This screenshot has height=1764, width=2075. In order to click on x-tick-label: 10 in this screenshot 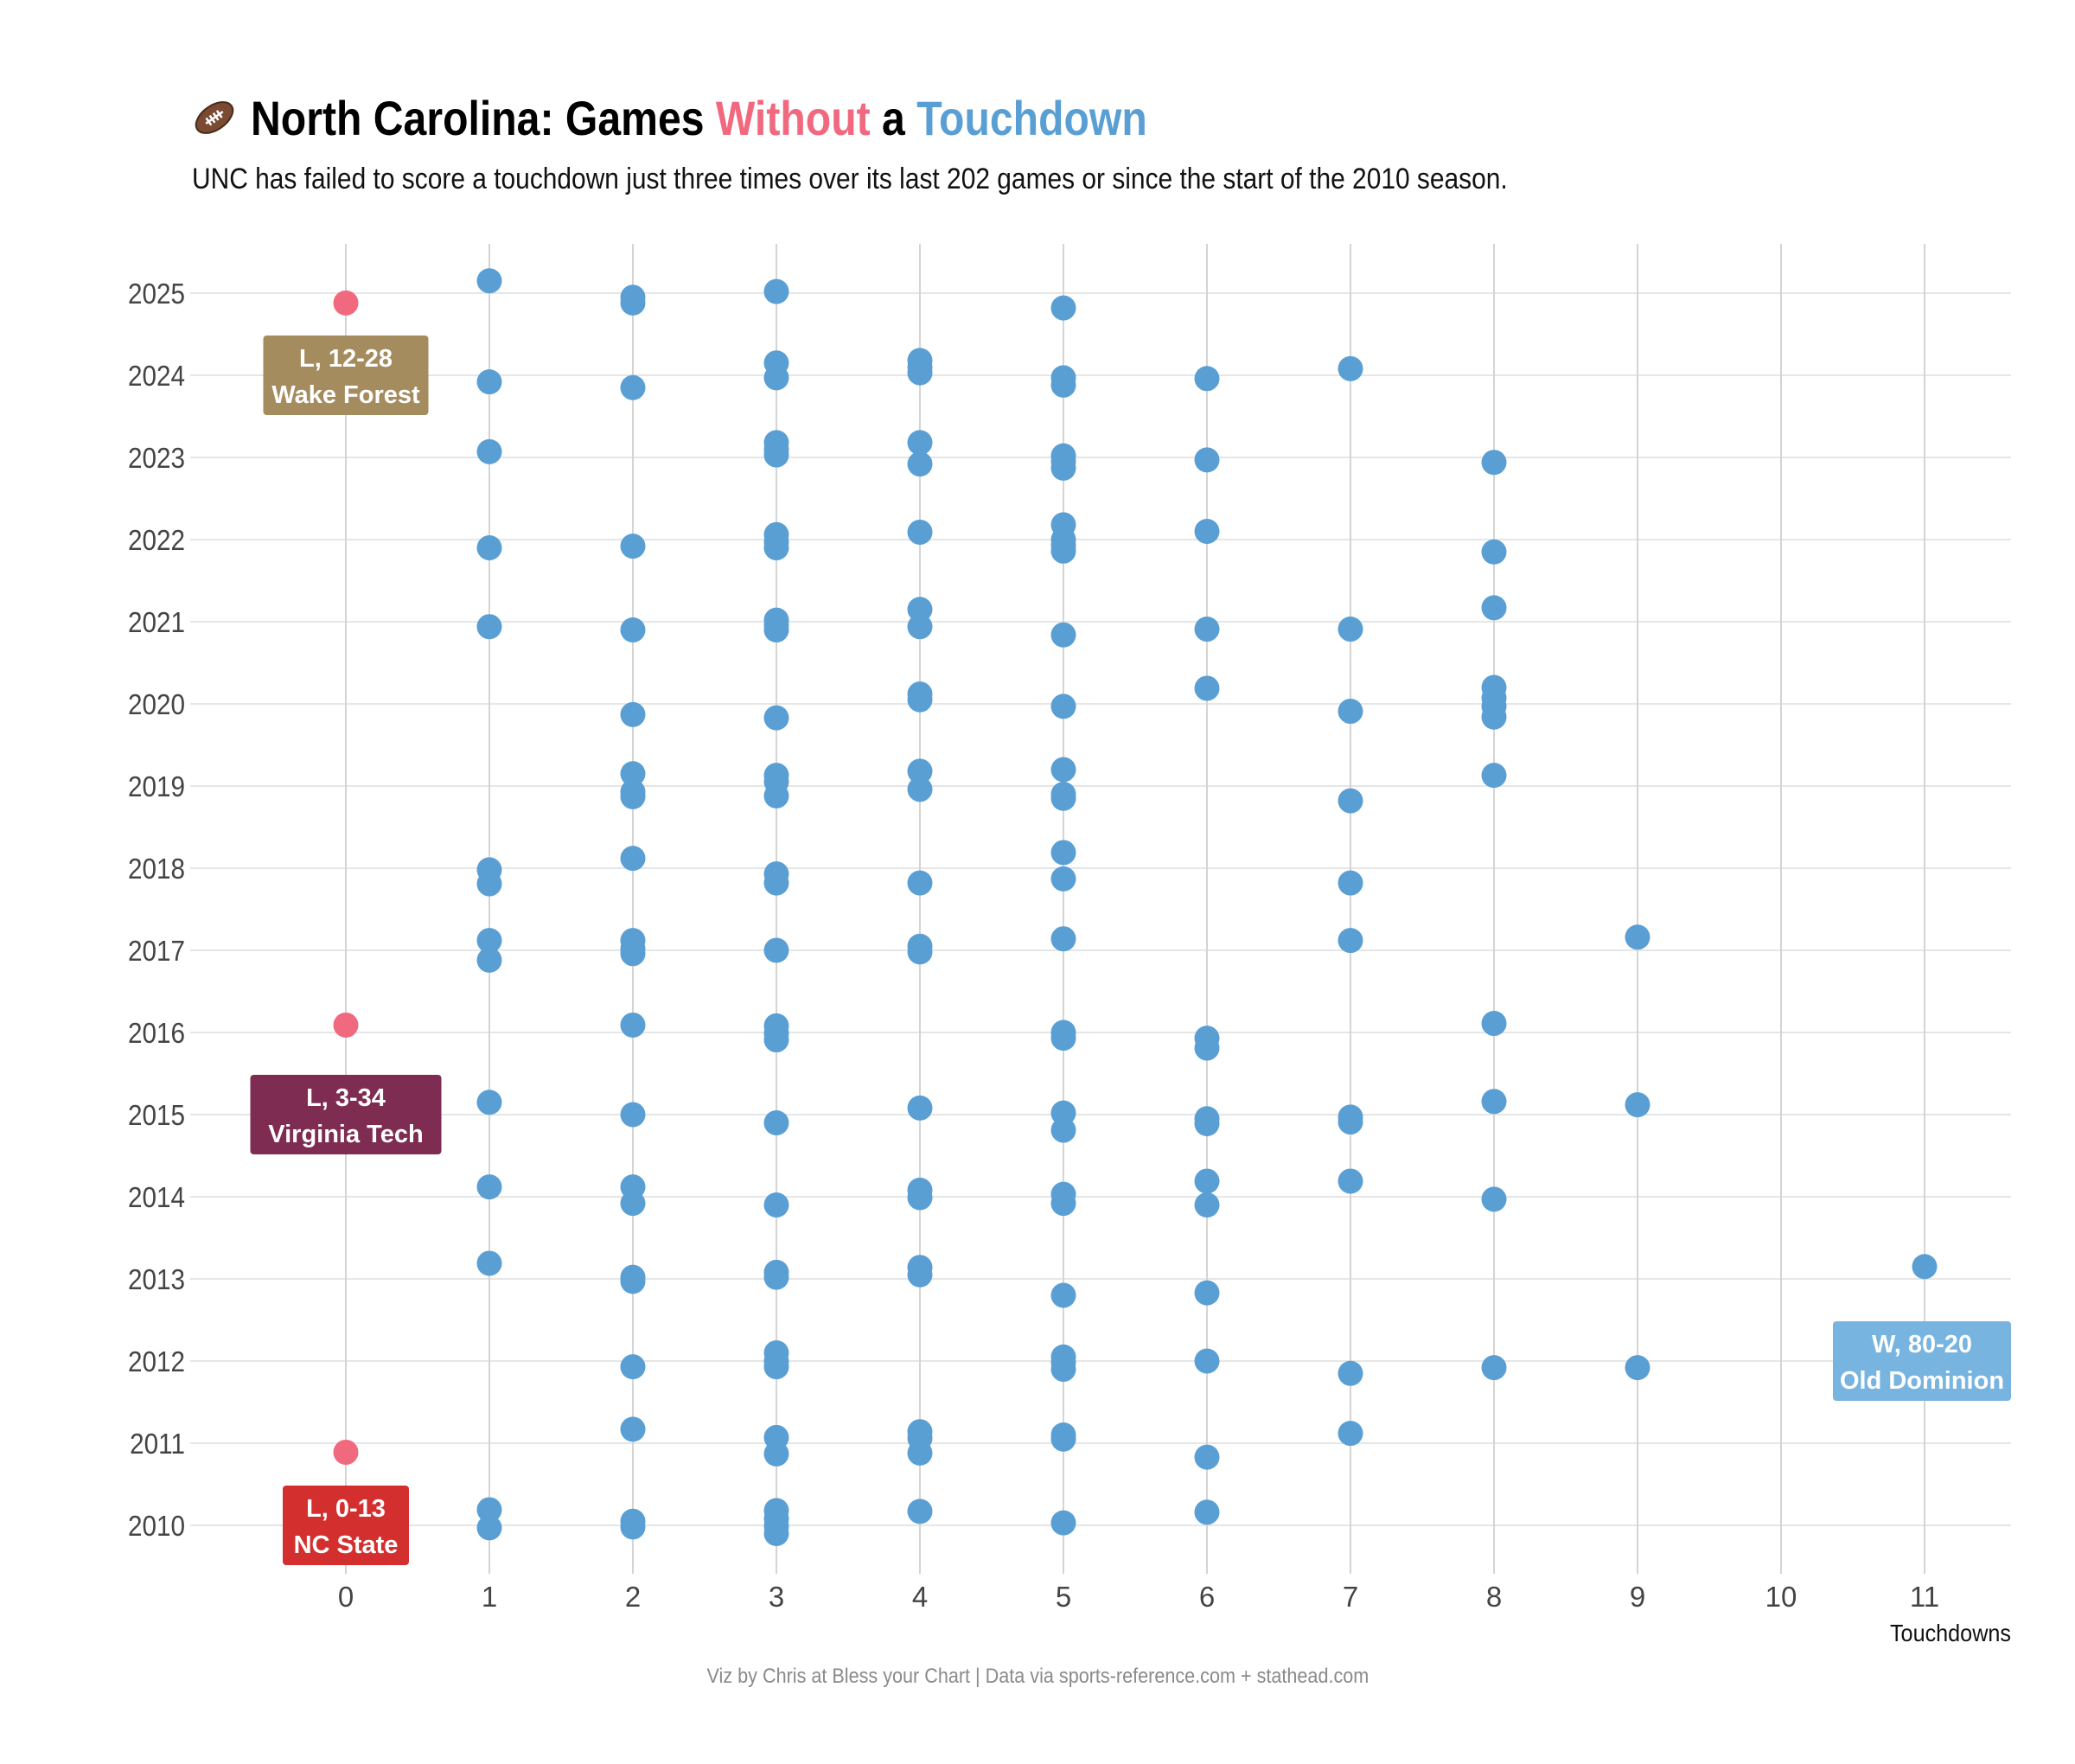, I will do `click(1781, 1597)`.